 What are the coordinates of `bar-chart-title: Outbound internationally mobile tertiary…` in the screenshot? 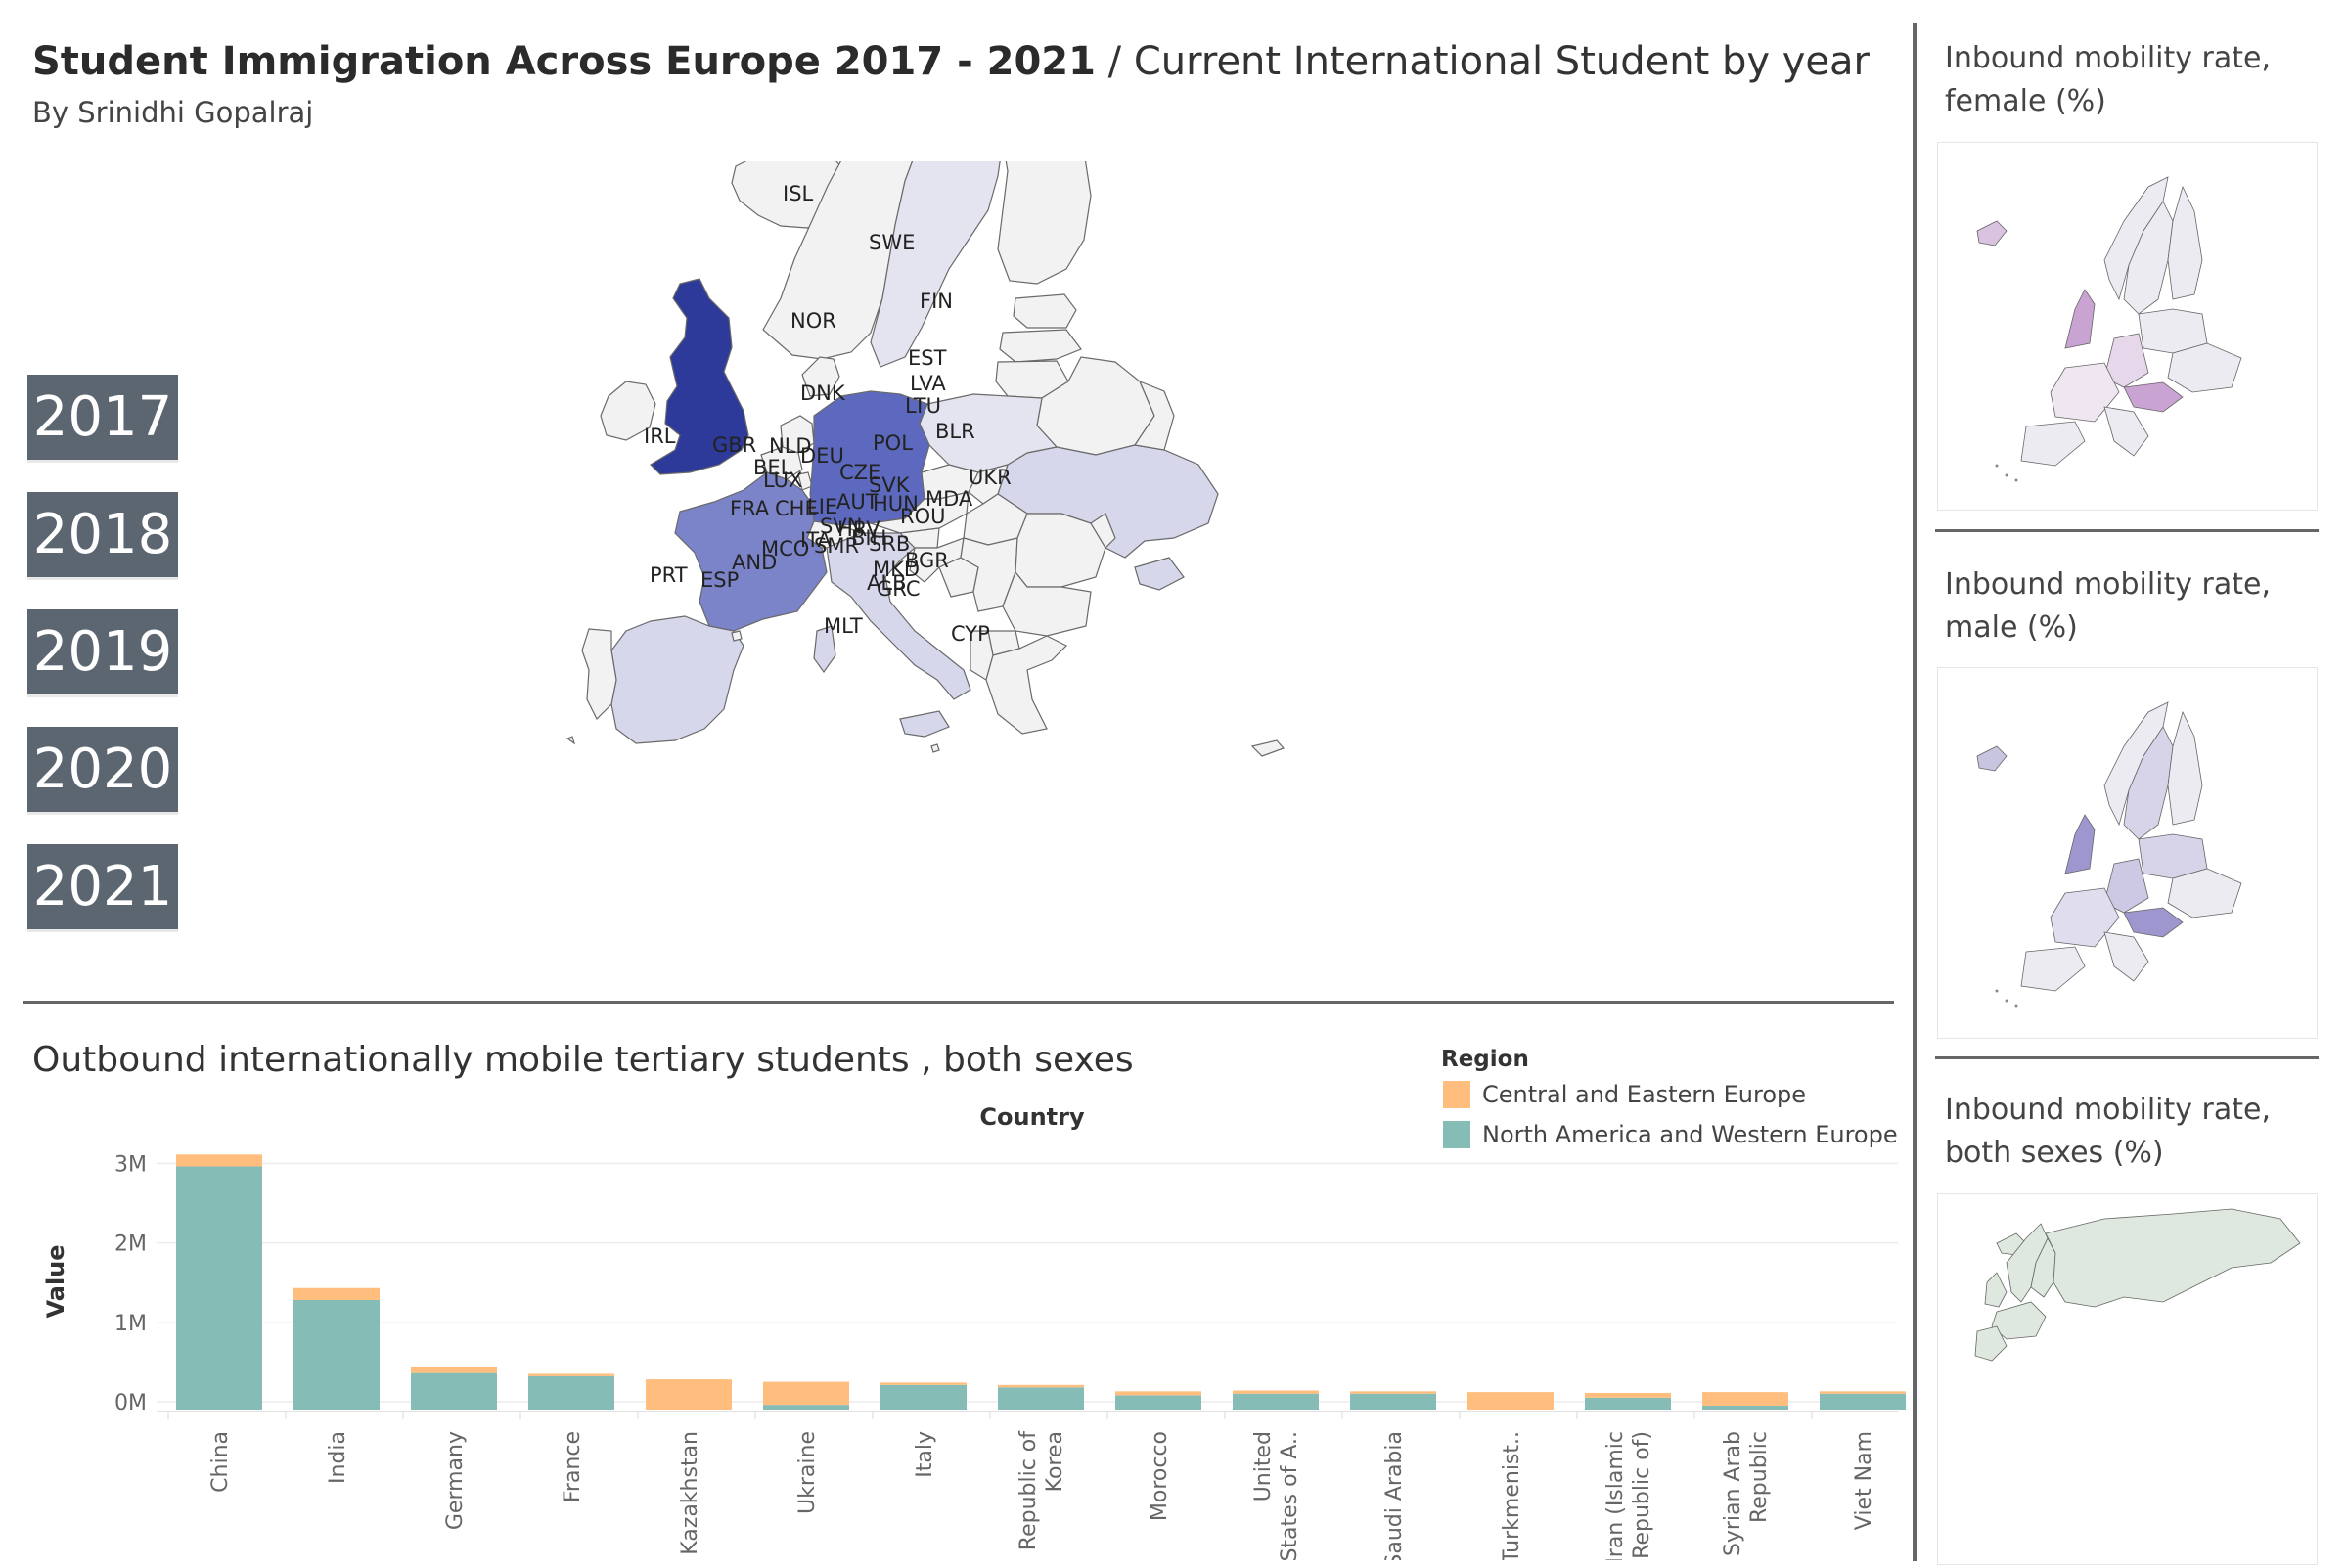 It's located at (583, 1060).